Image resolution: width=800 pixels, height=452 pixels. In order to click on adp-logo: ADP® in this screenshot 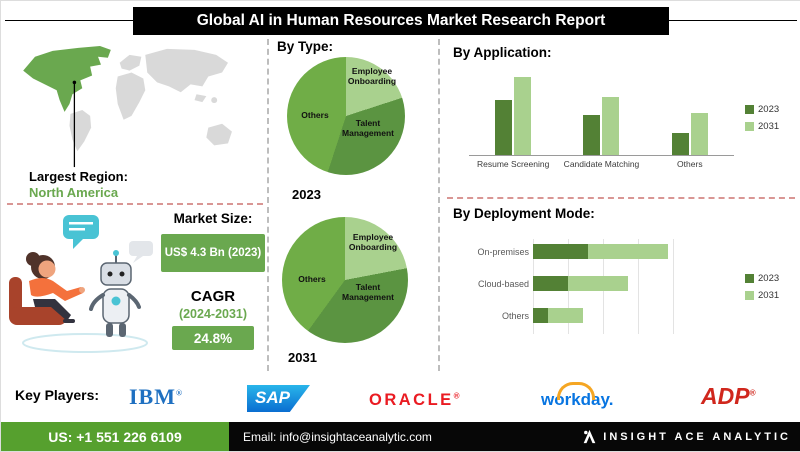, I will do `click(728, 396)`.